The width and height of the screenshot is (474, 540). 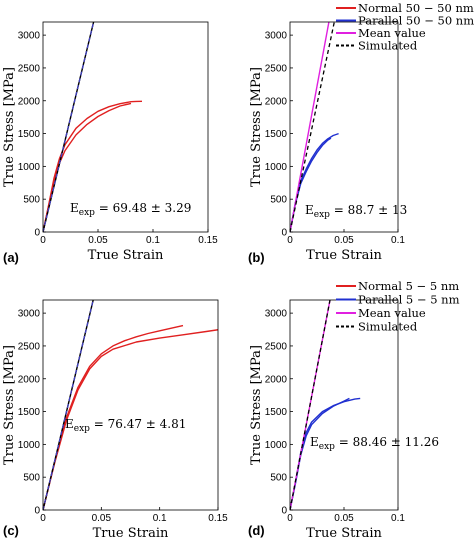 I want to click on panel-label: (c), so click(x=11, y=530).